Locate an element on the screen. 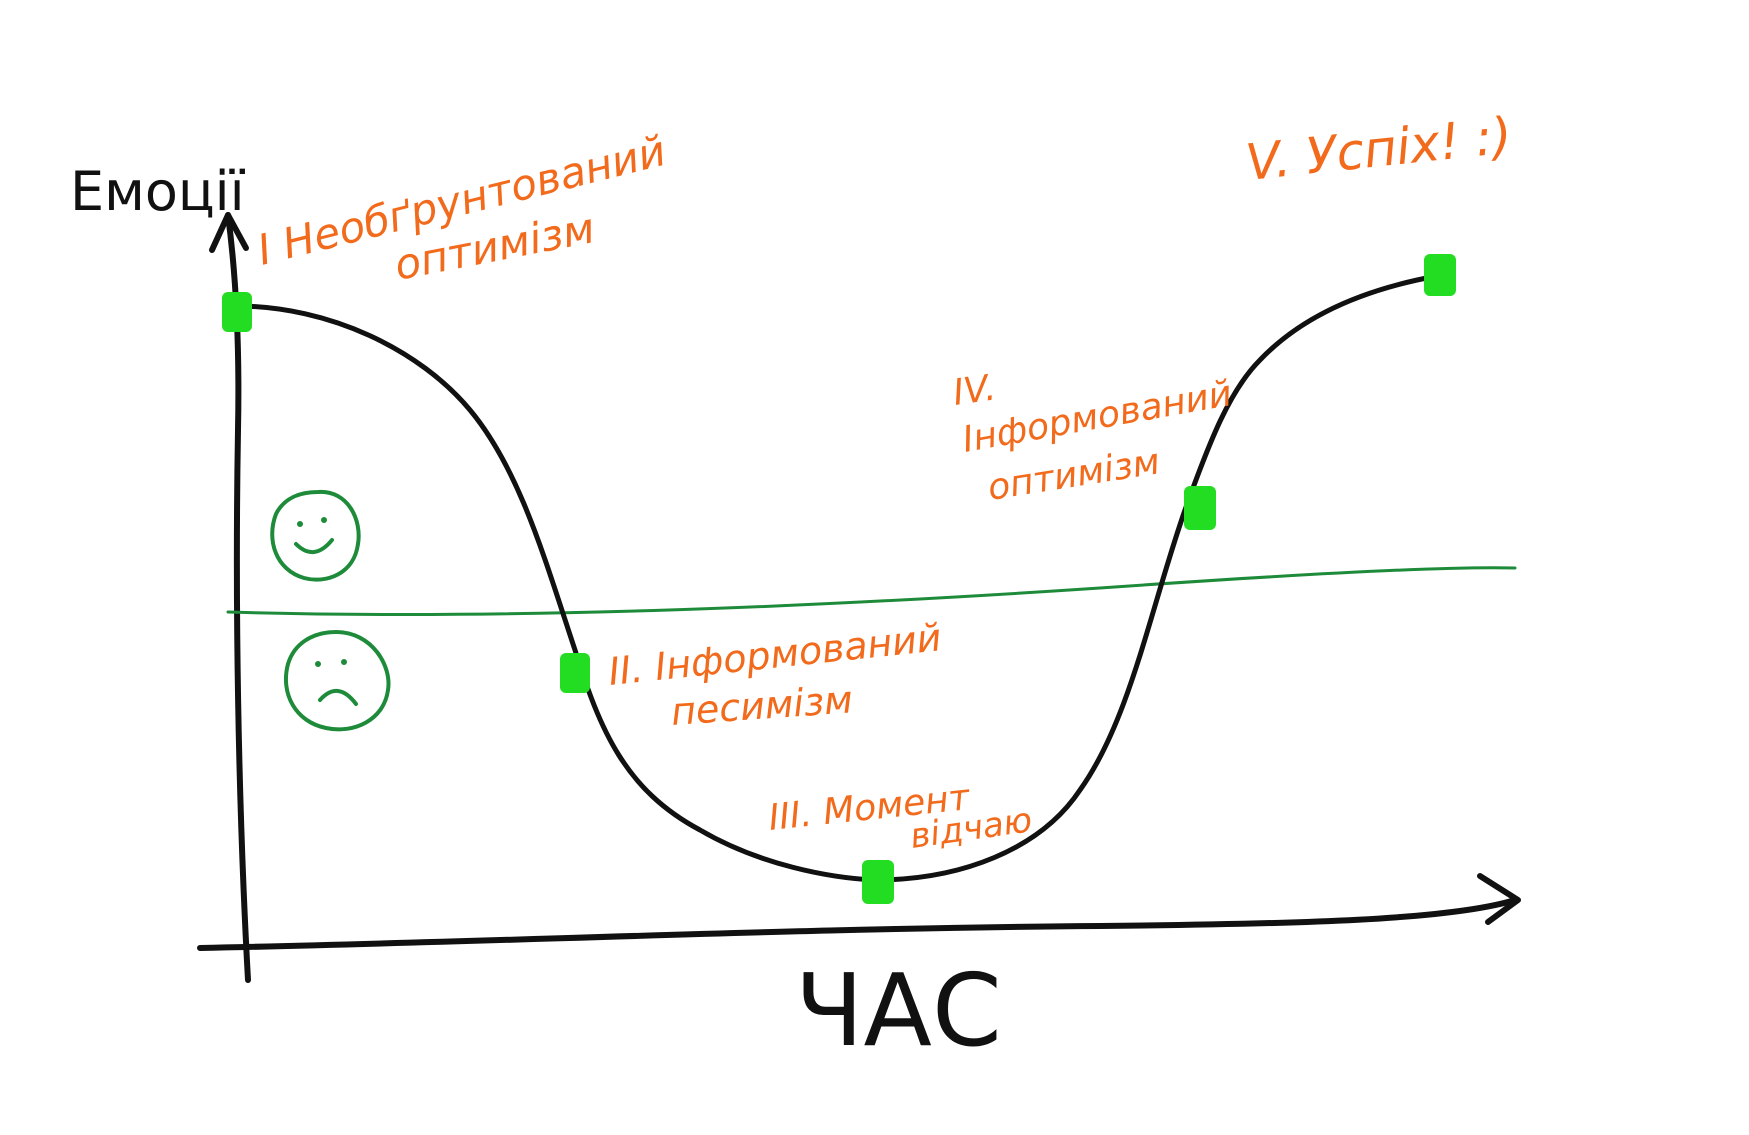  emotion-divider-line is located at coordinates (871, 591).